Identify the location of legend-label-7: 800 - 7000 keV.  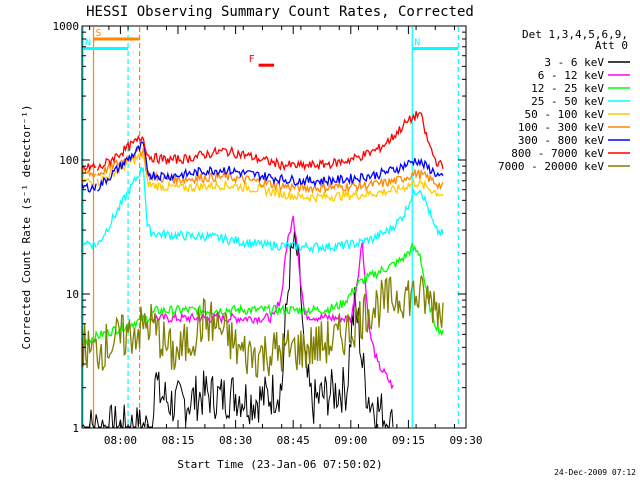
(557, 153).